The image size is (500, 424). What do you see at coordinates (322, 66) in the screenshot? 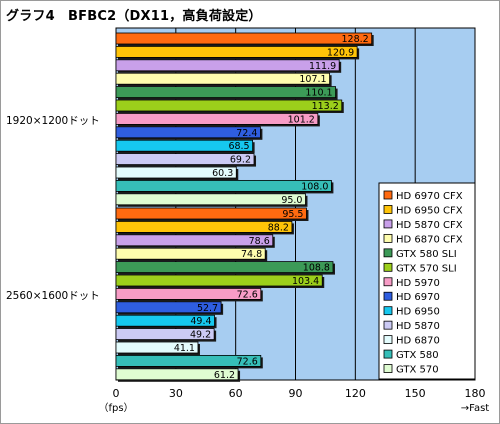
I see `bar-value-label: 111.9` at bounding box center [322, 66].